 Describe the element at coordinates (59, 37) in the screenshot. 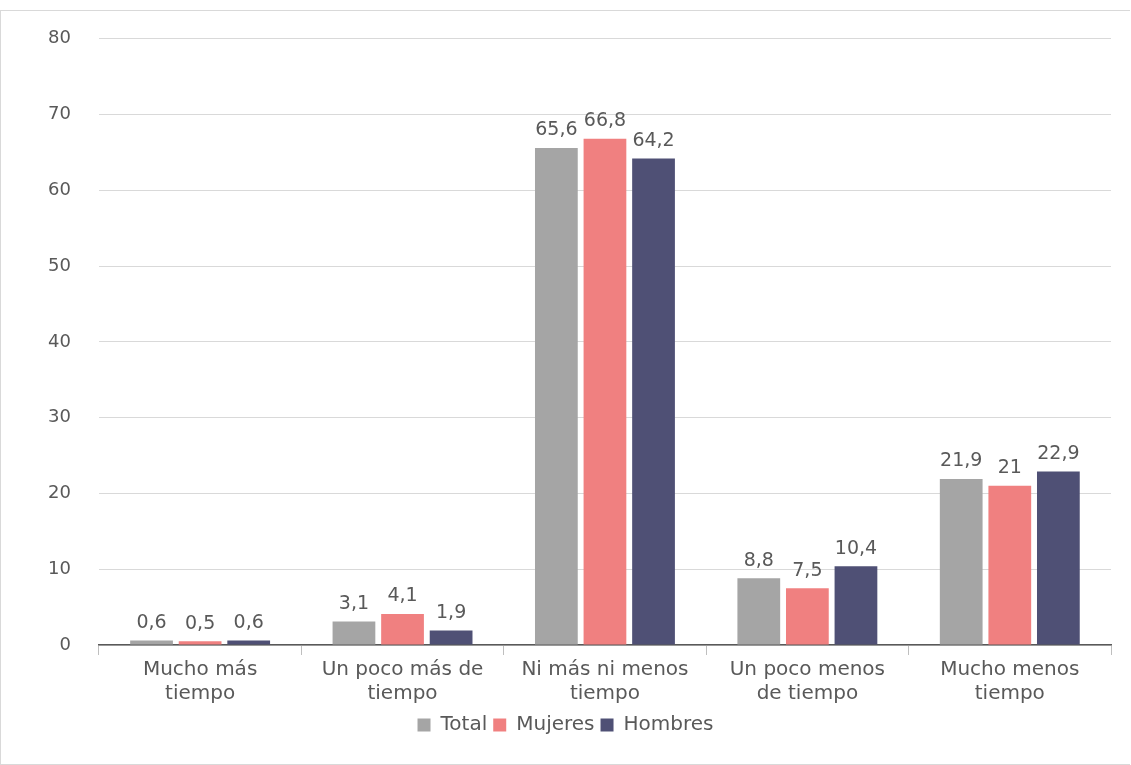

I see `y-tick-label: 80` at that location.